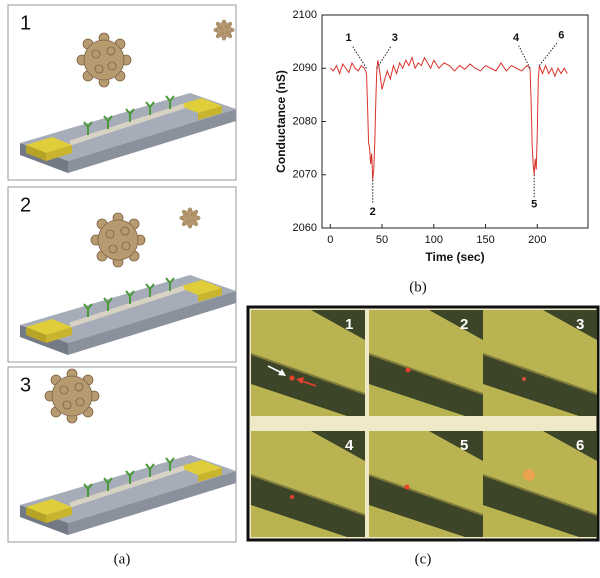  Describe the element at coordinates (330, 240) in the screenshot. I see `x-tick-label: 0` at that location.